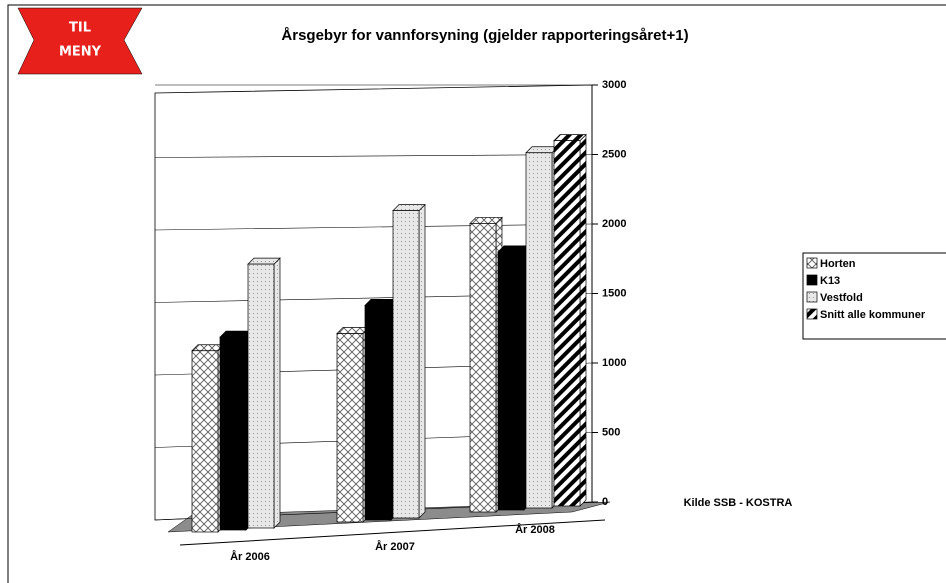 The image size is (946, 583). I want to click on menu-button: TIL MENY, so click(80, 41).